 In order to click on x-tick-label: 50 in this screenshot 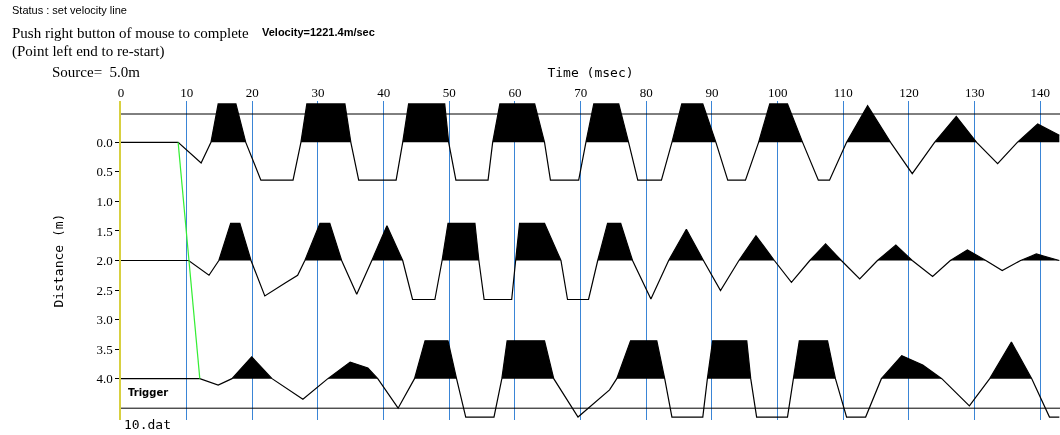, I will do `click(449, 93)`.